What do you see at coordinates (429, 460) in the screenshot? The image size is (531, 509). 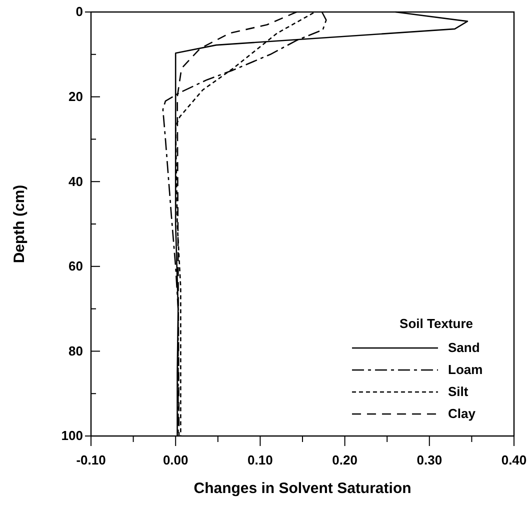 I see `x-tick-label: 0.30` at bounding box center [429, 460].